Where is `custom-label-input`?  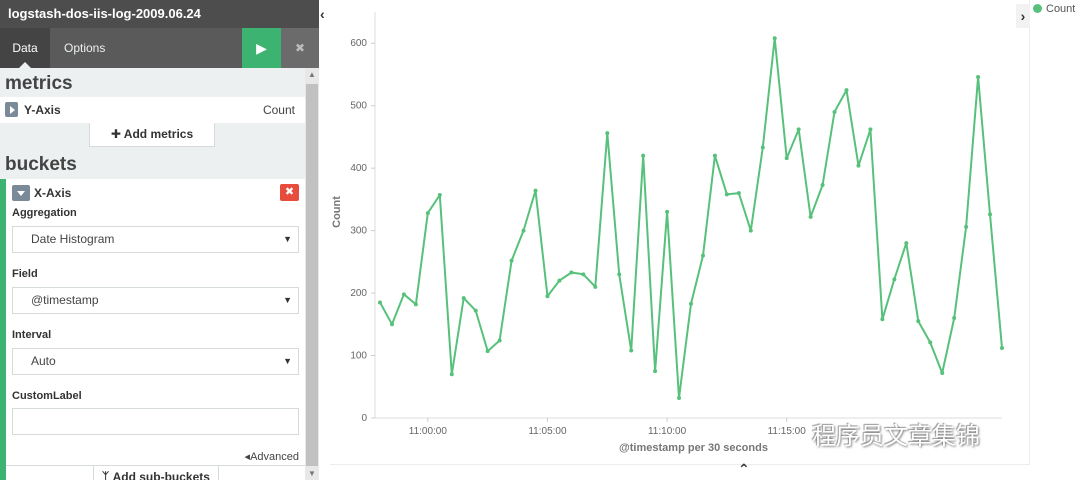
custom-label-input is located at coordinates (155, 421).